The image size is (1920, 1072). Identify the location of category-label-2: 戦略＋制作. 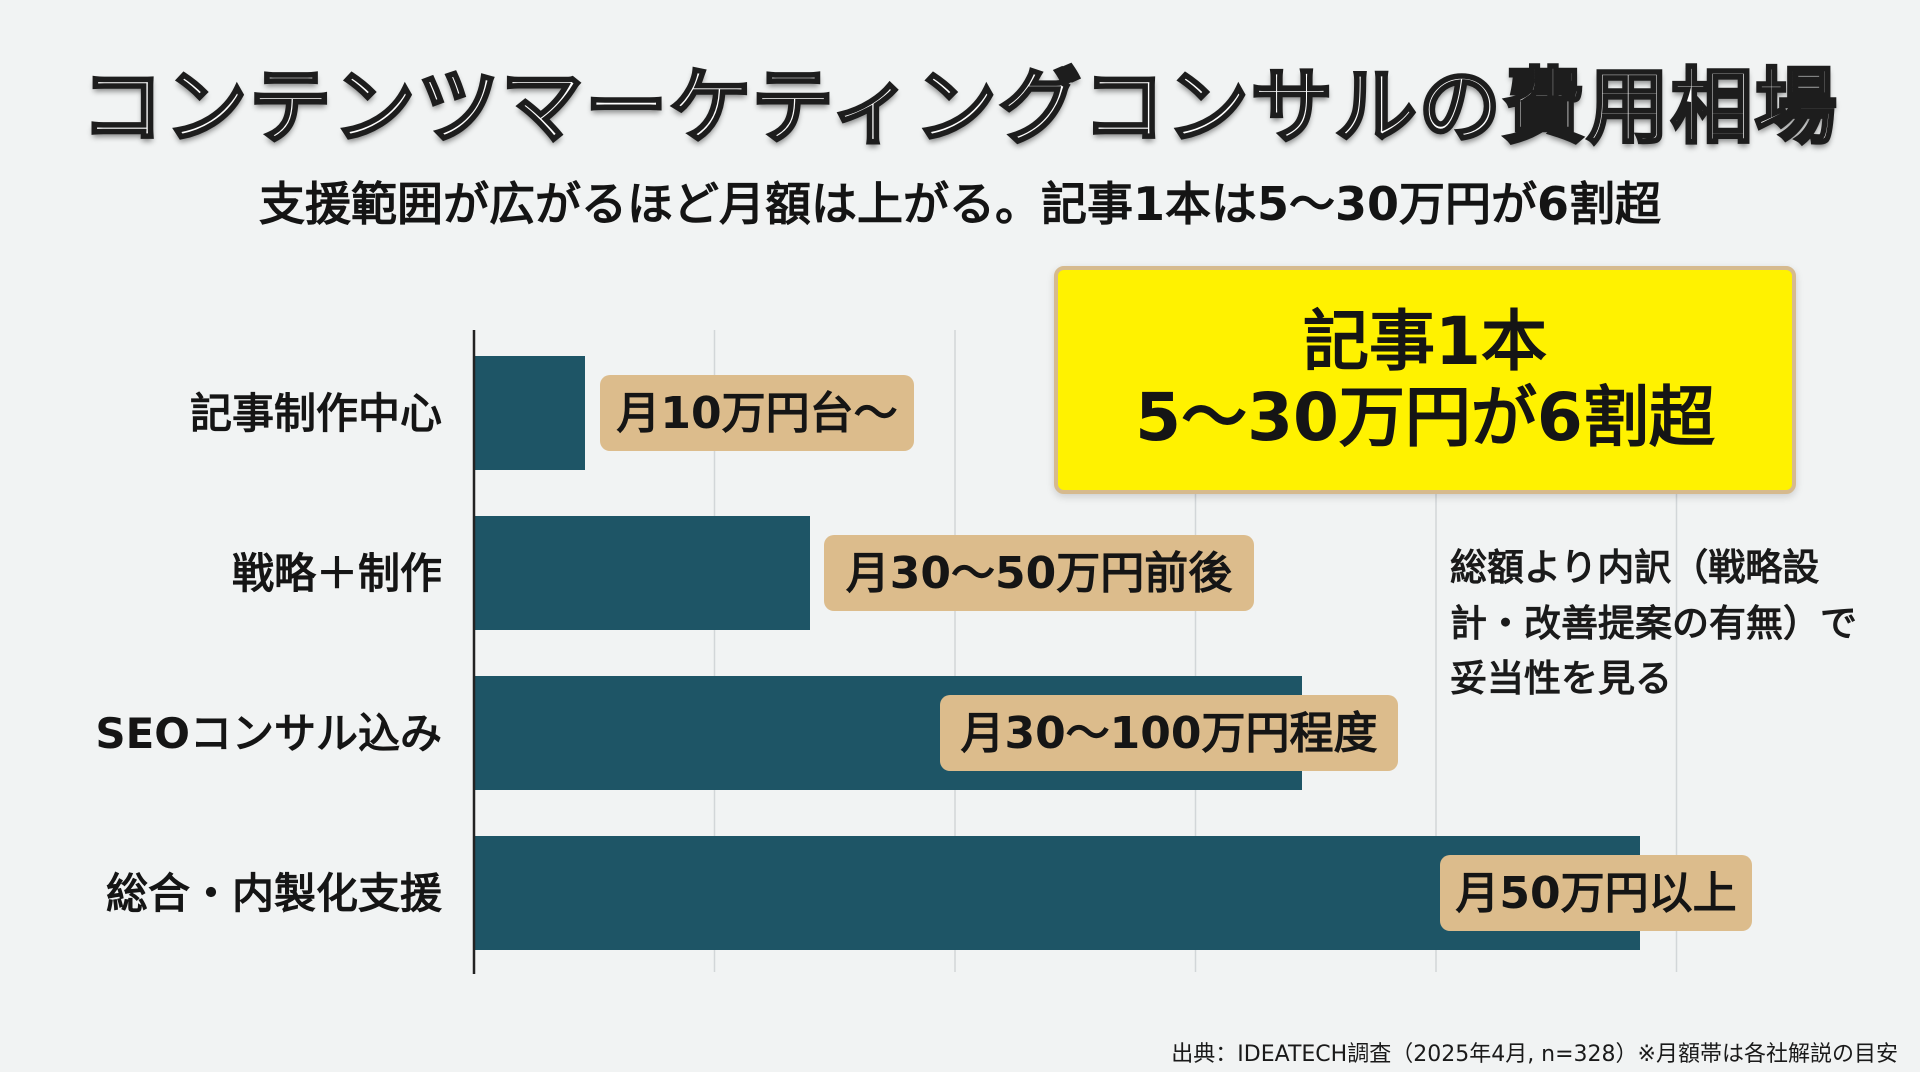
(337, 573).